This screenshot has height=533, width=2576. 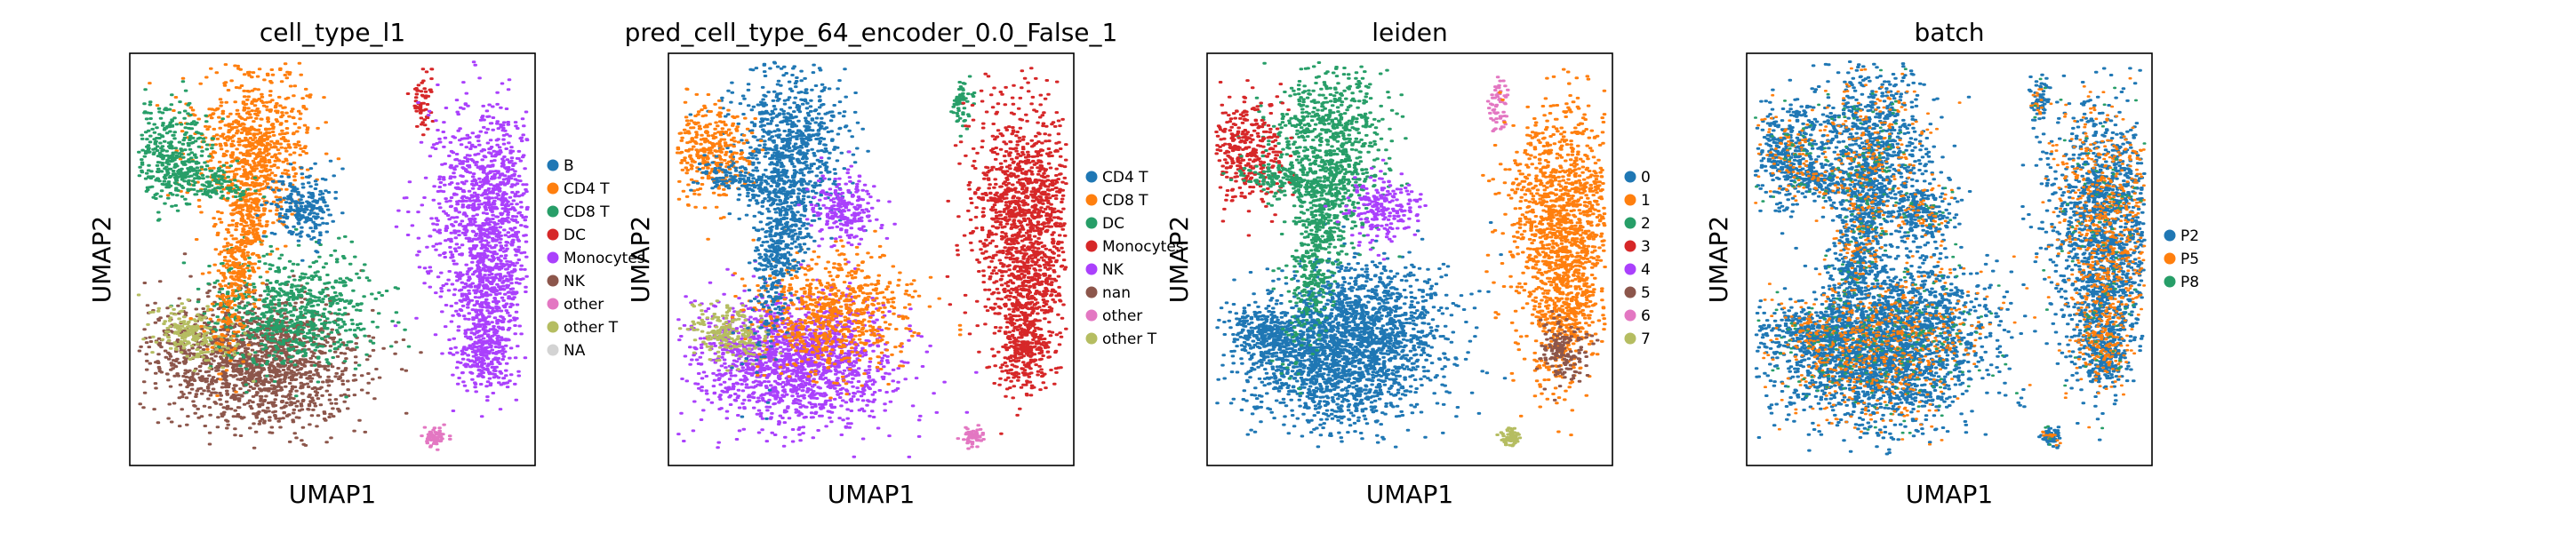 What do you see at coordinates (1646, 224) in the screenshot?
I see `legend-label: 2` at bounding box center [1646, 224].